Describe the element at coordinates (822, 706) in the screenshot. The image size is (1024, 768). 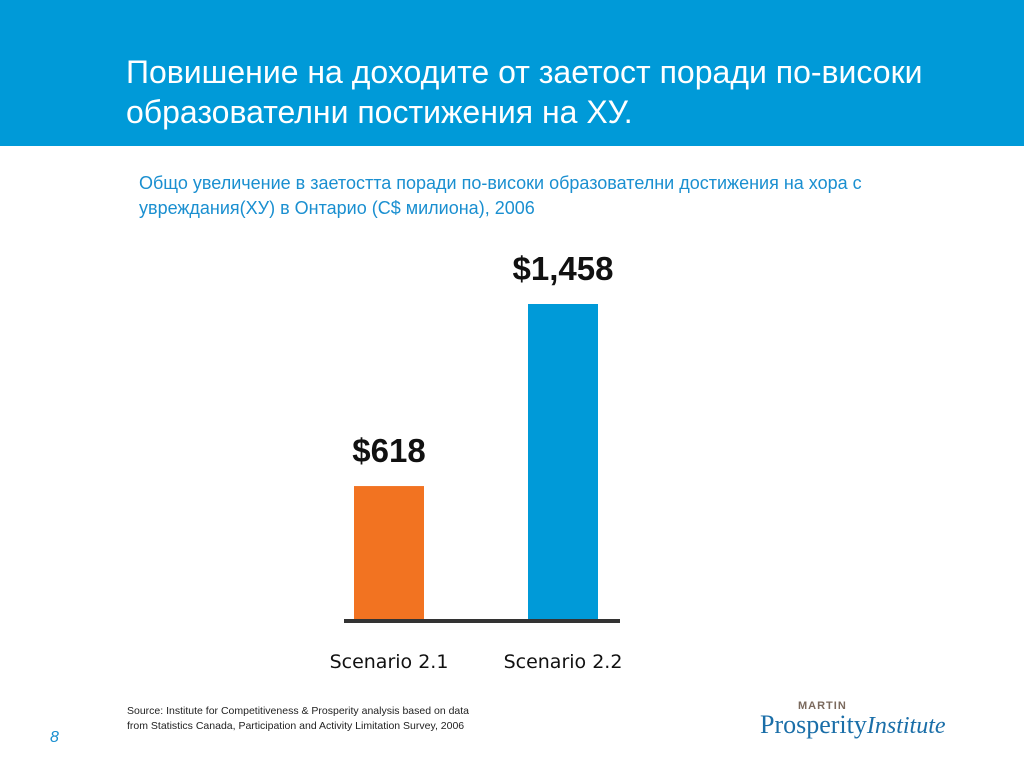
I see `logo-martin-text: MARTIN` at that location.